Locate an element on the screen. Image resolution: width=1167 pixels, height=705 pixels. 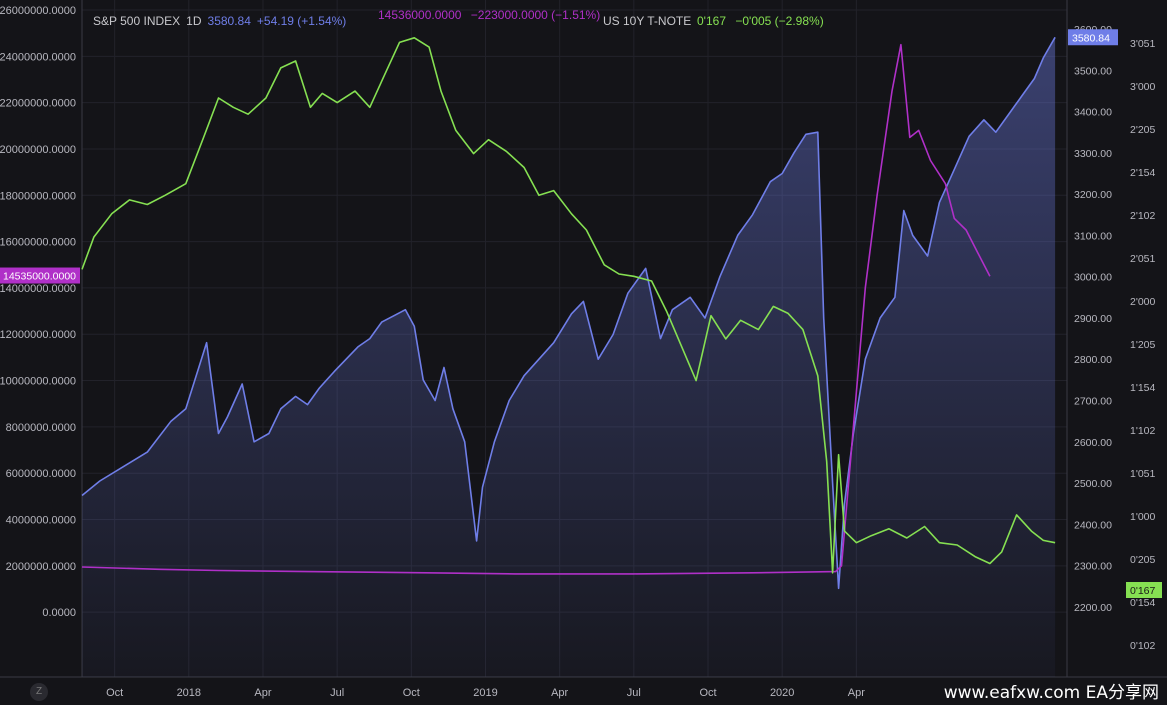
sp-series-name: S&P 500 INDEX is located at coordinates (137, 21).